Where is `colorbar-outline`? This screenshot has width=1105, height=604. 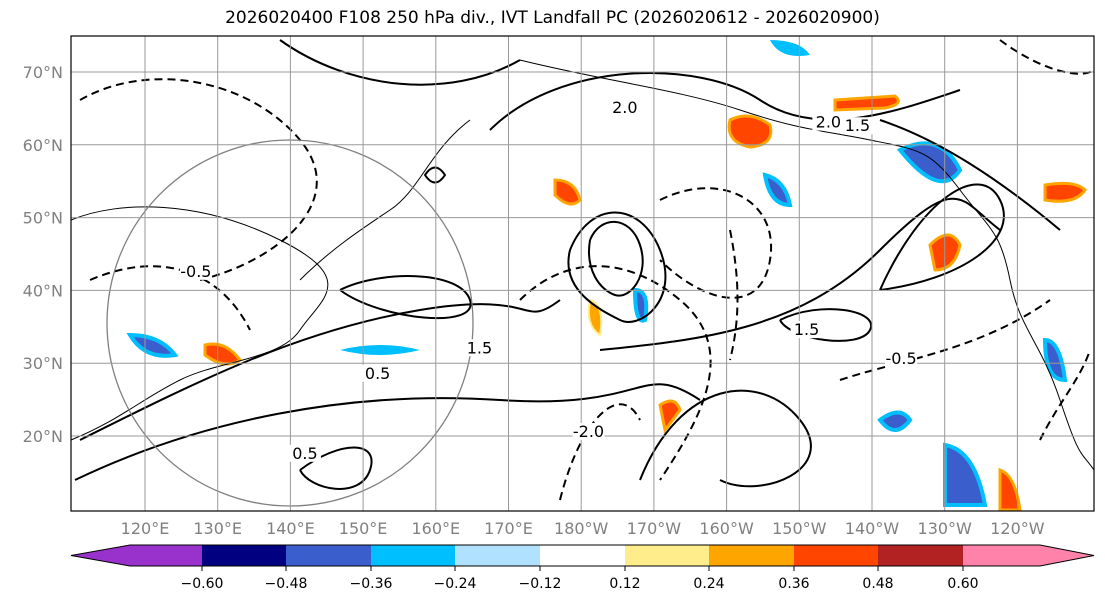 colorbar-outline is located at coordinates (582, 555).